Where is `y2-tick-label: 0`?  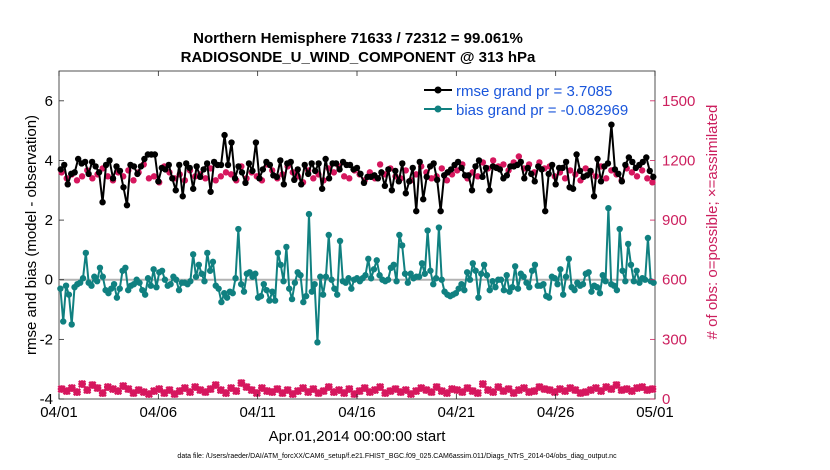
y2-tick-label: 0 is located at coordinates (666, 399).